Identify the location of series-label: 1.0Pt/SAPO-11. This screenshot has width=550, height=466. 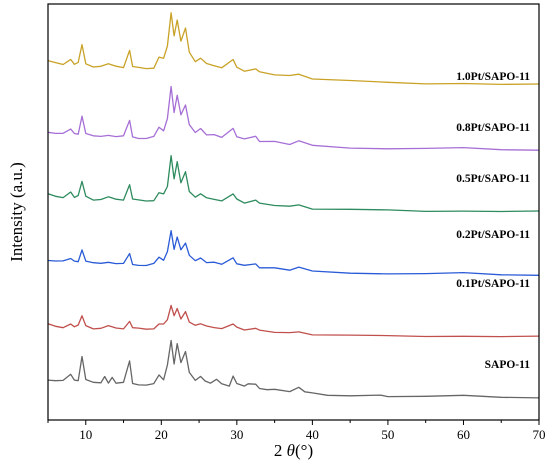
(493, 77).